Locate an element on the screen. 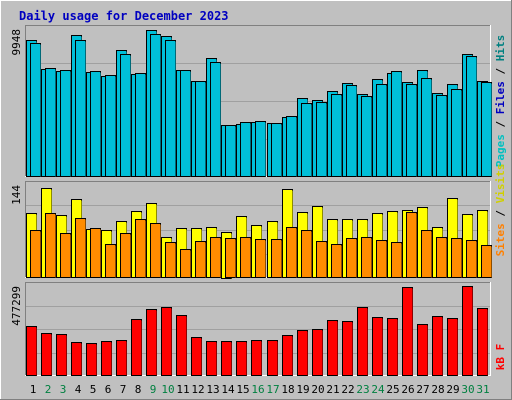 The height and width of the screenshot is (400, 512). x-tick-label-day-29: 29 is located at coordinates (452, 389).